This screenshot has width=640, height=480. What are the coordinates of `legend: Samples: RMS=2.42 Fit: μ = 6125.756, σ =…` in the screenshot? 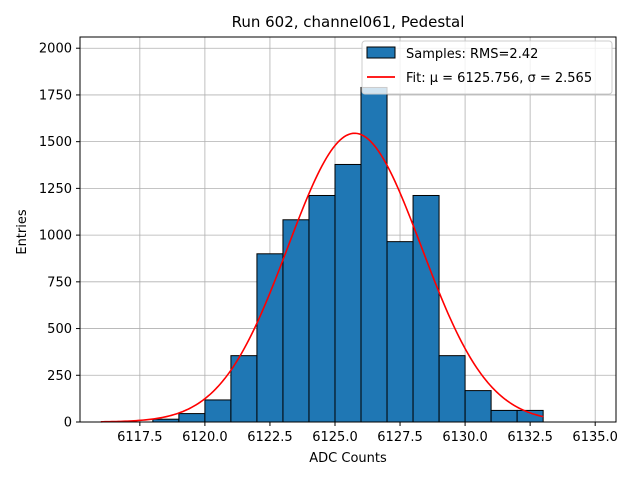 It's located at (487, 67).